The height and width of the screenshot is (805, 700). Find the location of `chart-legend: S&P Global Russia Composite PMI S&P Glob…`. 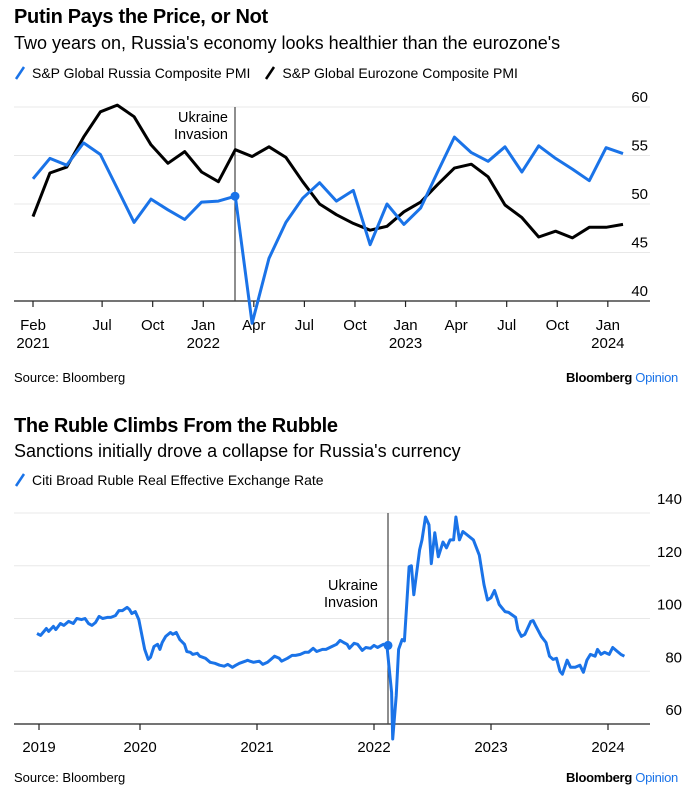

chart-legend: S&P Global Russia Composite PMI S&P Glob… is located at coordinates (269, 73).